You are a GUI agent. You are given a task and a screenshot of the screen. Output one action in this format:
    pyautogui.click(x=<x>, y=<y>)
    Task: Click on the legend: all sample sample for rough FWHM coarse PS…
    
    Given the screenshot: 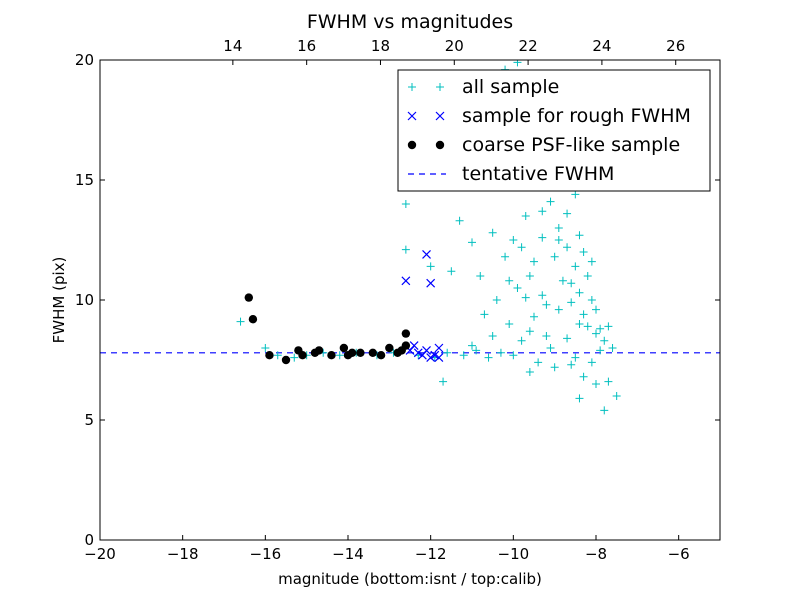 What is the action you would take?
    pyautogui.click(x=554, y=130)
    